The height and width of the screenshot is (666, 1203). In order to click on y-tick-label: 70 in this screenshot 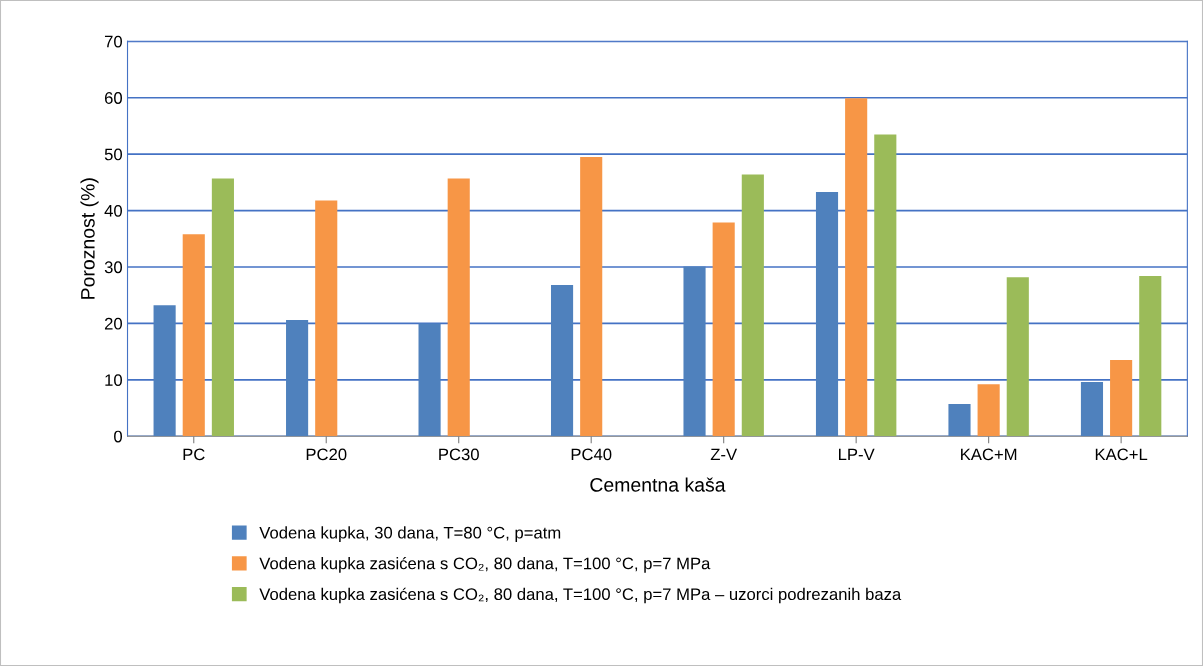, I will do `click(113, 41)`.